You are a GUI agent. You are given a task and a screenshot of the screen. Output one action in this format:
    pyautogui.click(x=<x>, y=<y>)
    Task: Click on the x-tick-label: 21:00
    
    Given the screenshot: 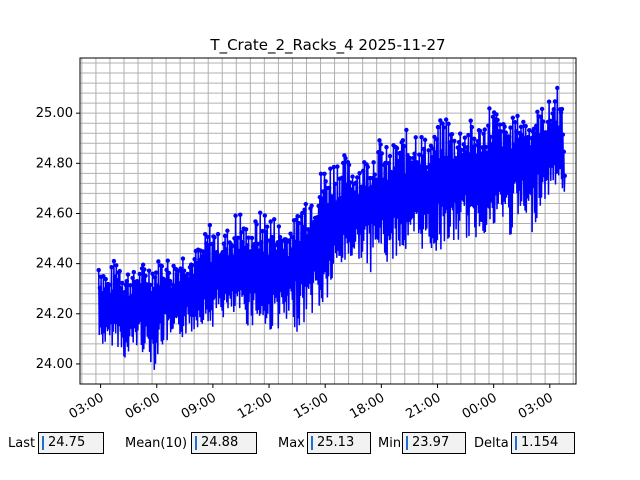 What is the action you would take?
    pyautogui.click(x=424, y=406)
    